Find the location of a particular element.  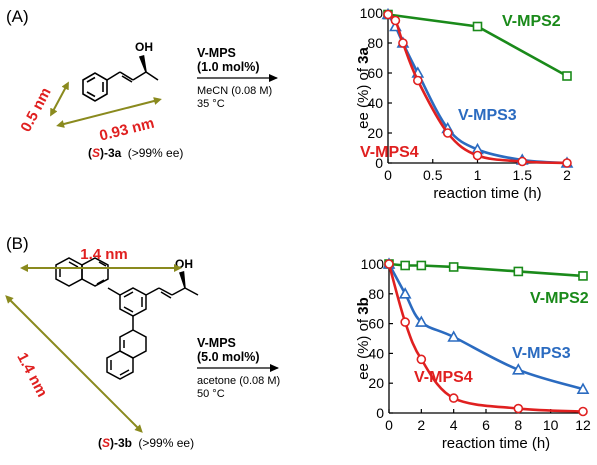

substrate-3a-name: (S)-3a (>99% ee) is located at coordinates (135, 153).